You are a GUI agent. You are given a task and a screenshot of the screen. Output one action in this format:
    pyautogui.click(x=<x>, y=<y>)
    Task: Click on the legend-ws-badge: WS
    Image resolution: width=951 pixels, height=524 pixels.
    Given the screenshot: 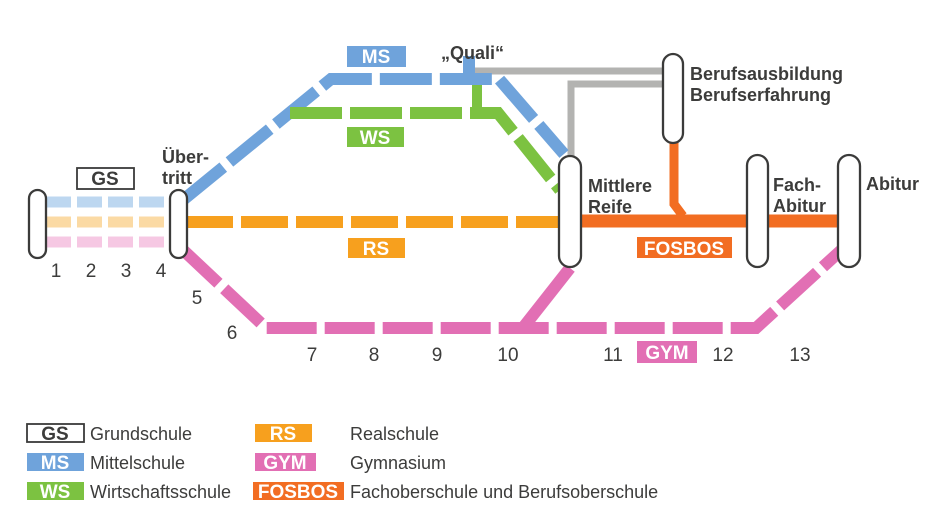 What is the action you would take?
    pyautogui.click(x=55, y=492)
    